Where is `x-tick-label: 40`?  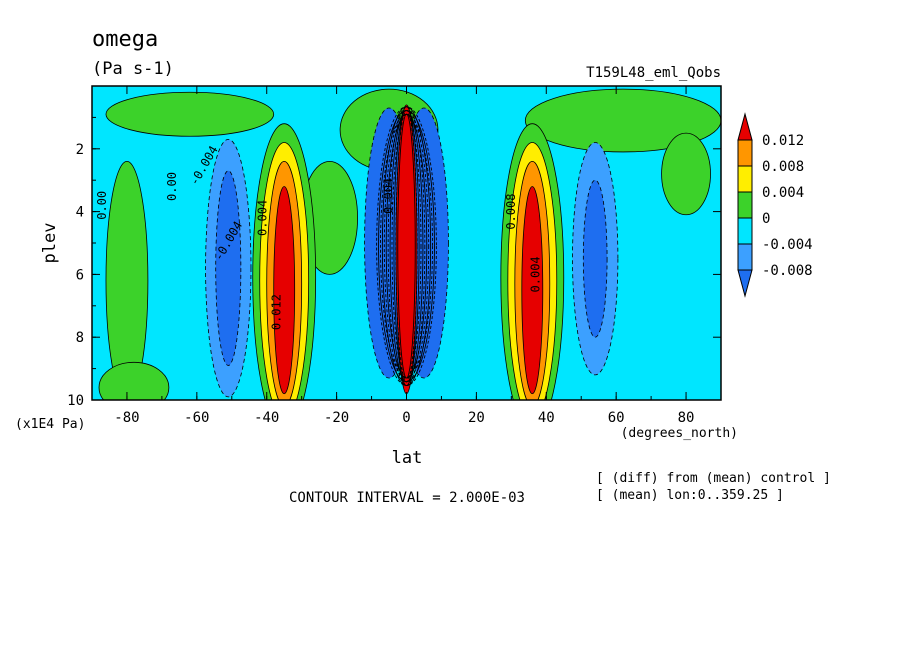 x-tick-label: 40 is located at coordinates (546, 418).